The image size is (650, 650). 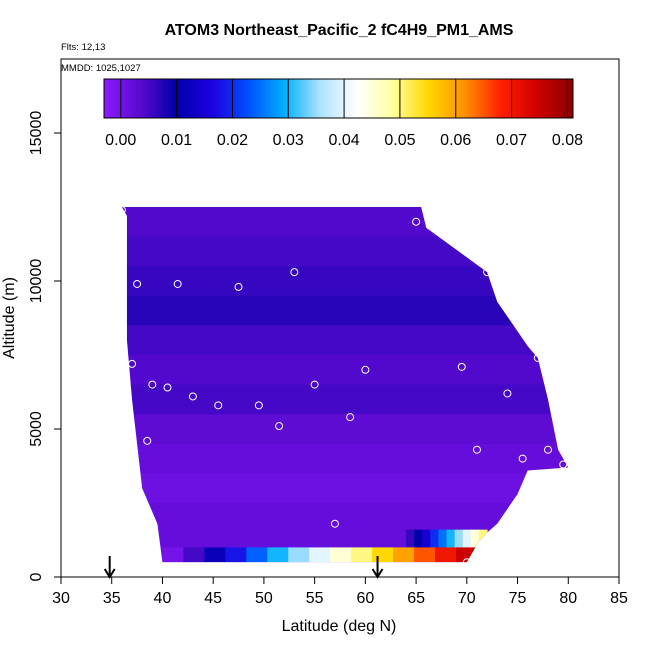 I want to click on colorbar-tick-label: 0.03, so click(x=288, y=140).